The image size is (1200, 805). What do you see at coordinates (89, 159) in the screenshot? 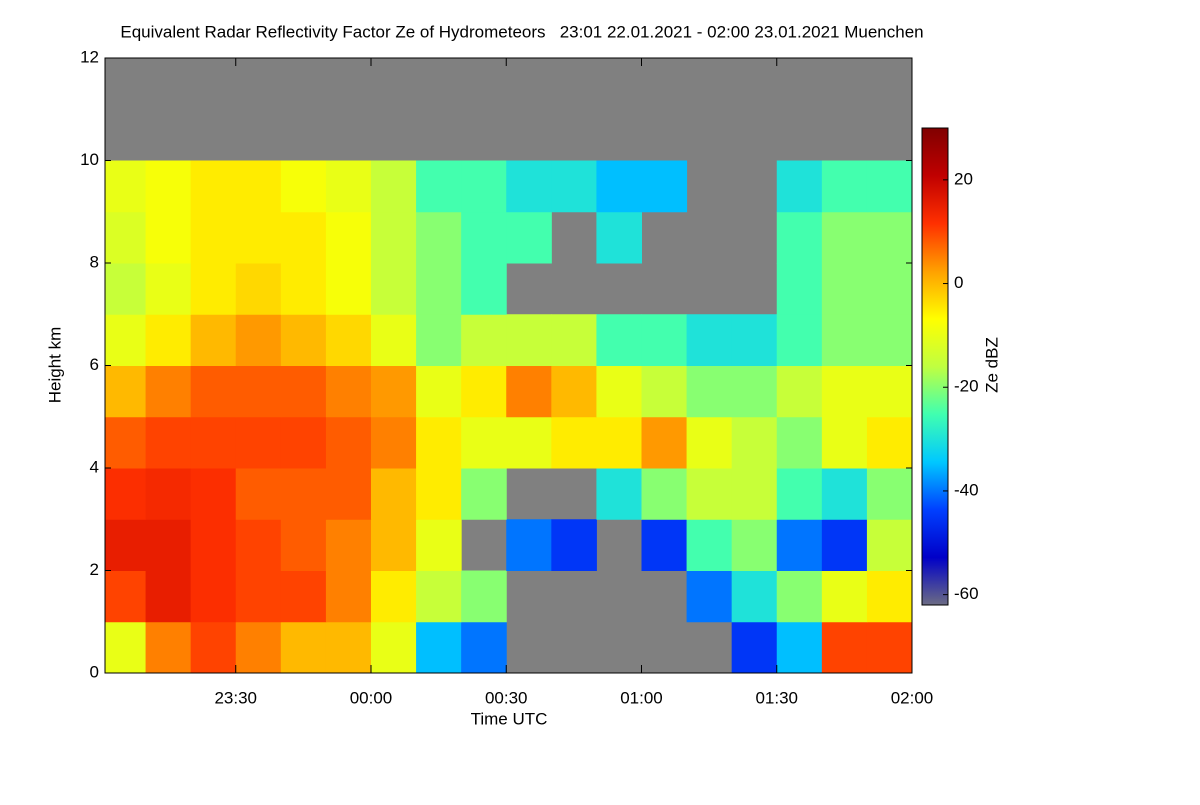
I see `y-tick-label: 10` at bounding box center [89, 159].